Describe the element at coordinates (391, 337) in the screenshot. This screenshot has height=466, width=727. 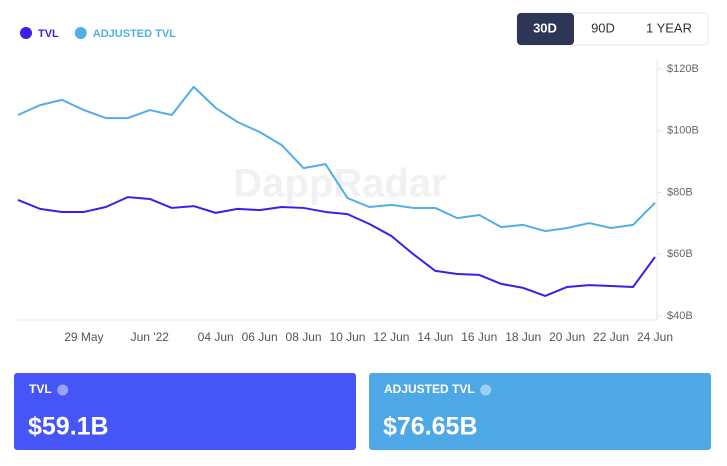
I see `x-tick-label: 12 Jun` at that location.